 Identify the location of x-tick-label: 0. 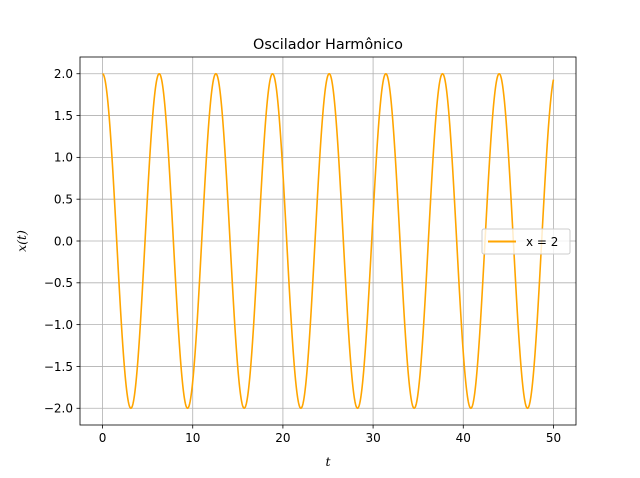
(103, 438).